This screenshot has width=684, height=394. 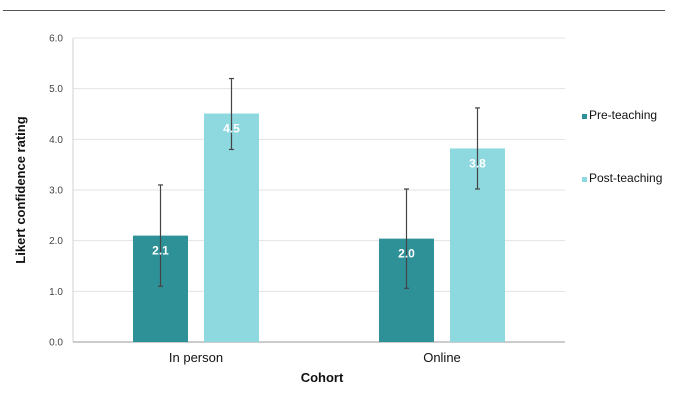 I want to click on y-tick-label: 6.0, so click(x=56, y=39).